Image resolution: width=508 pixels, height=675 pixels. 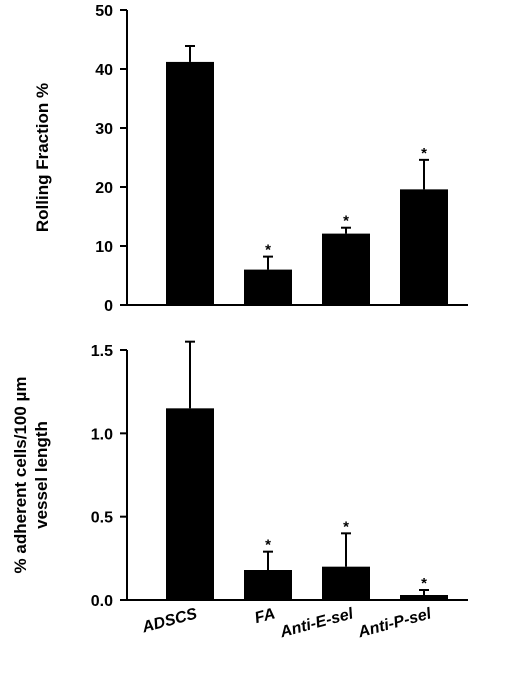 What do you see at coordinates (104, 129) in the screenshot?
I see `y-tick-label: 30` at bounding box center [104, 129].